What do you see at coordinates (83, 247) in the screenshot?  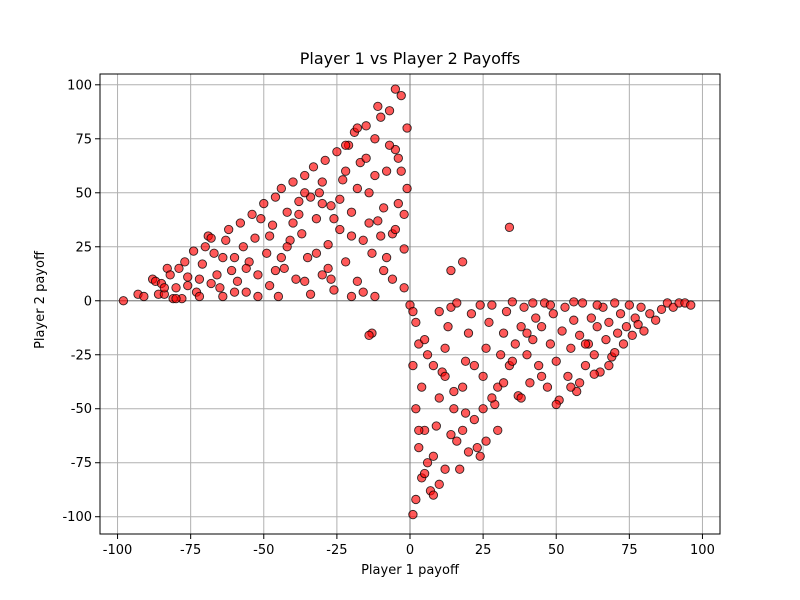 I see `y-tick-label: 25` at bounding box center [83, 247].